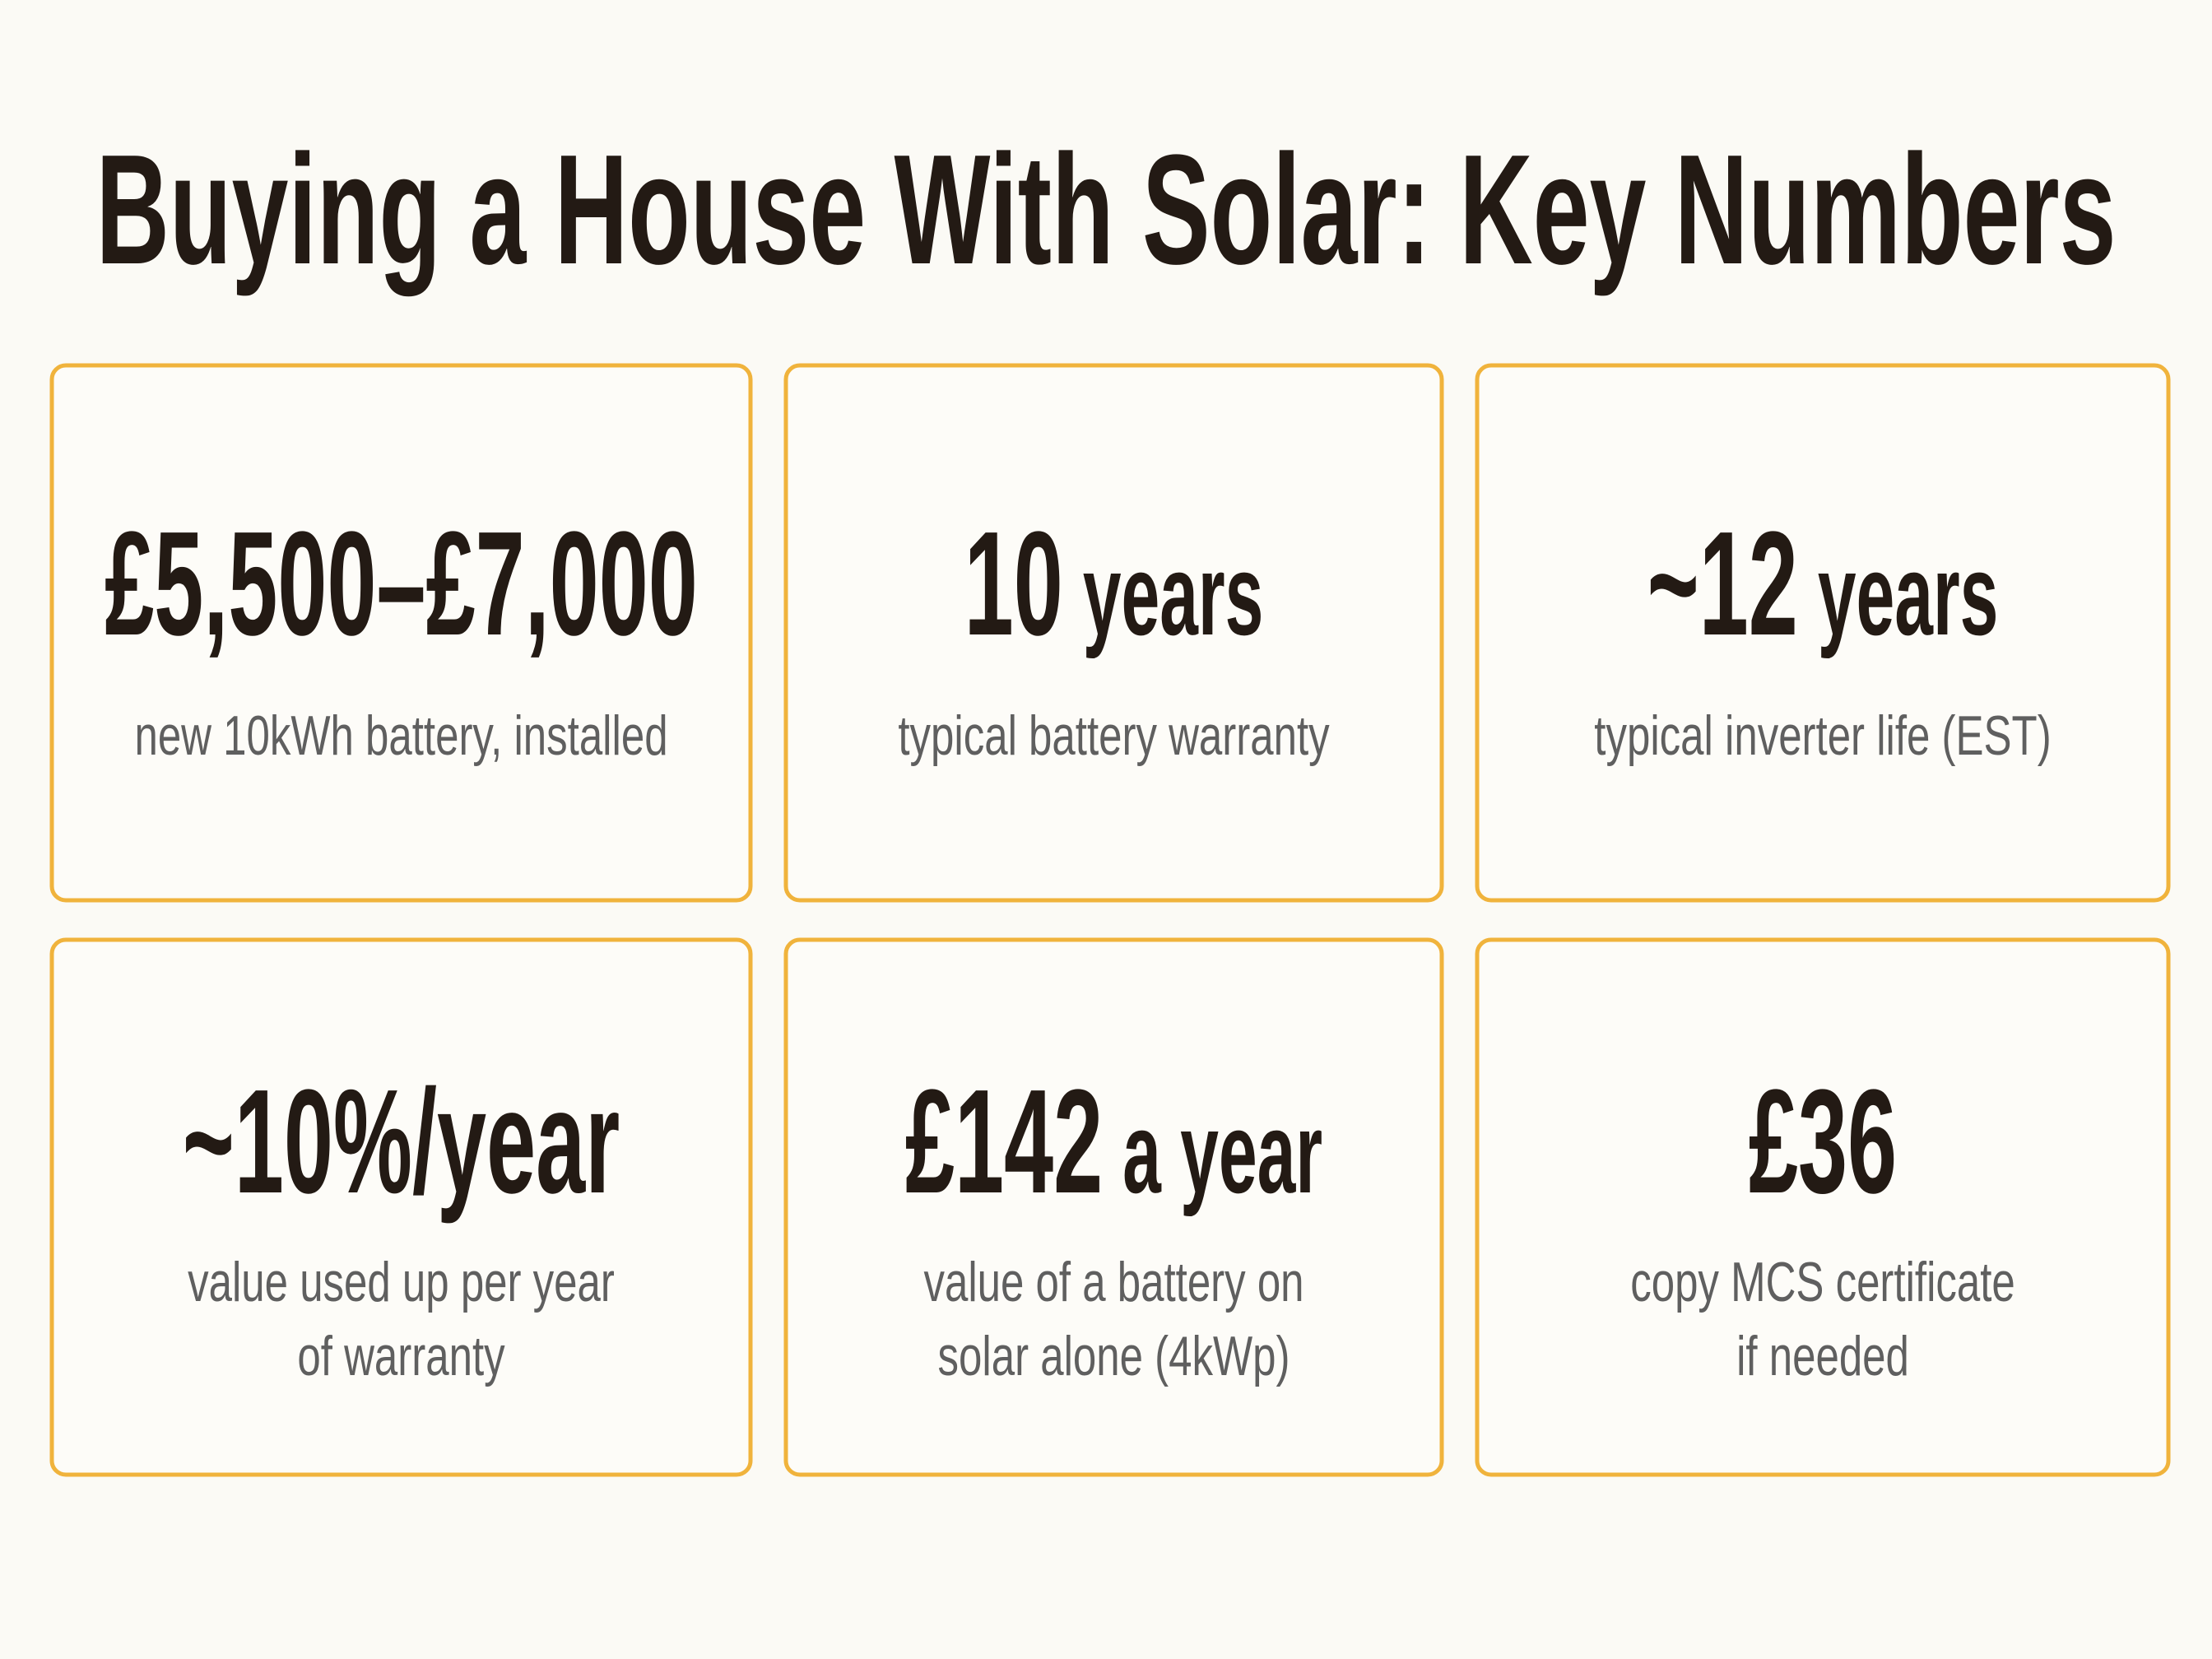 This screenshot has width=2212, height=1659. Describe the element at coordinates (1222, 1153) in the screenshot. I see `stat-unit: a year` at that location.